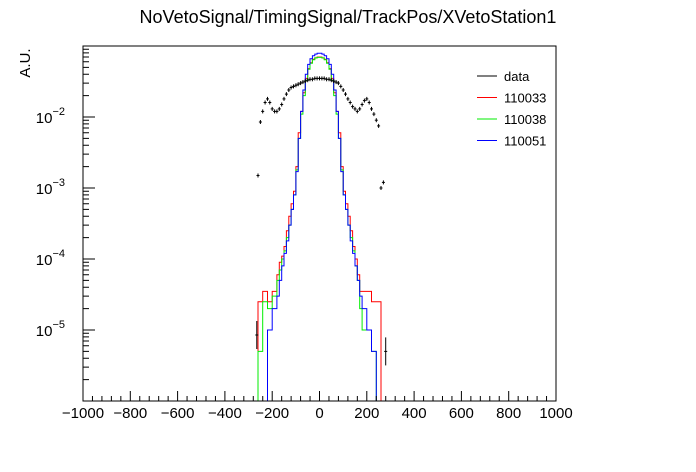 Image resolution: width=696 pixels, height=472 pixels. Describe the element at coordinates (50, 187) in the screenshot. I see `y-tick-label: 10⁻³` at that location.